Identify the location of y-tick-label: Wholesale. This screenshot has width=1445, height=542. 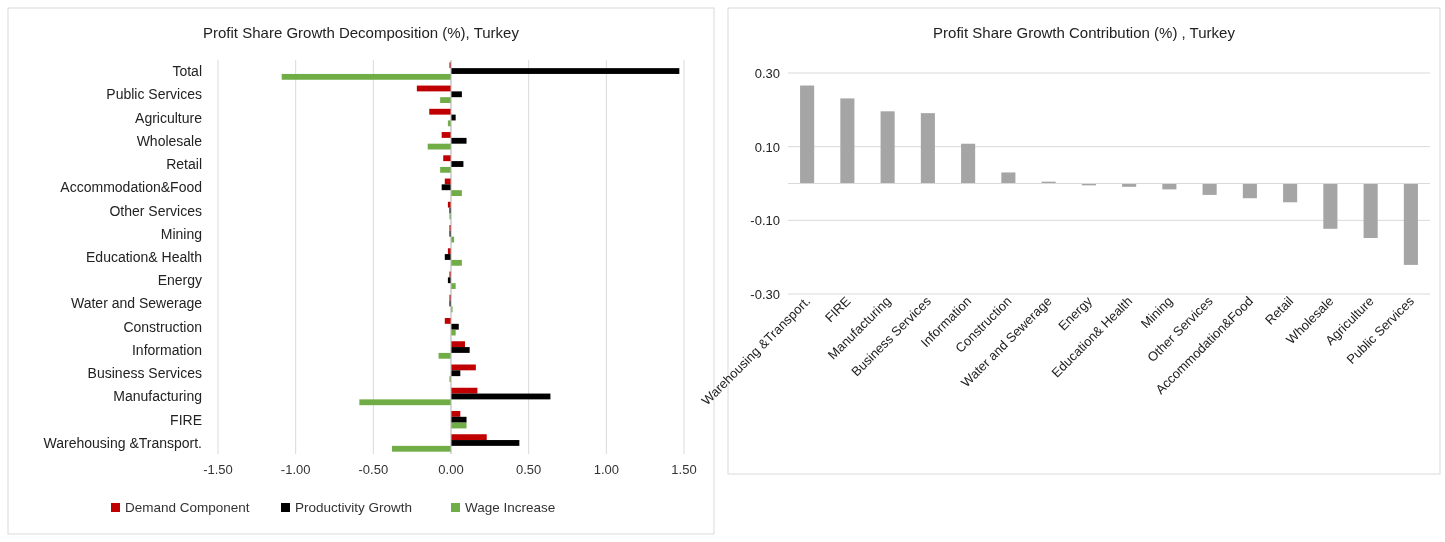
(169, 140).